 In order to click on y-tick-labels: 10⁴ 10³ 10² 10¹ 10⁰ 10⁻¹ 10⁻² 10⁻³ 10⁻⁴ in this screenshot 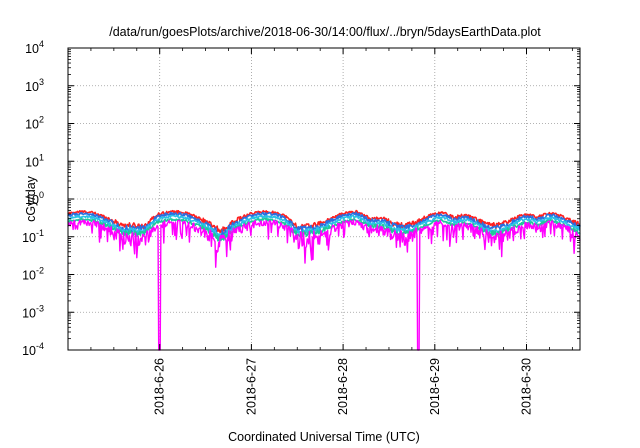, I will do `click(33, 198)`.